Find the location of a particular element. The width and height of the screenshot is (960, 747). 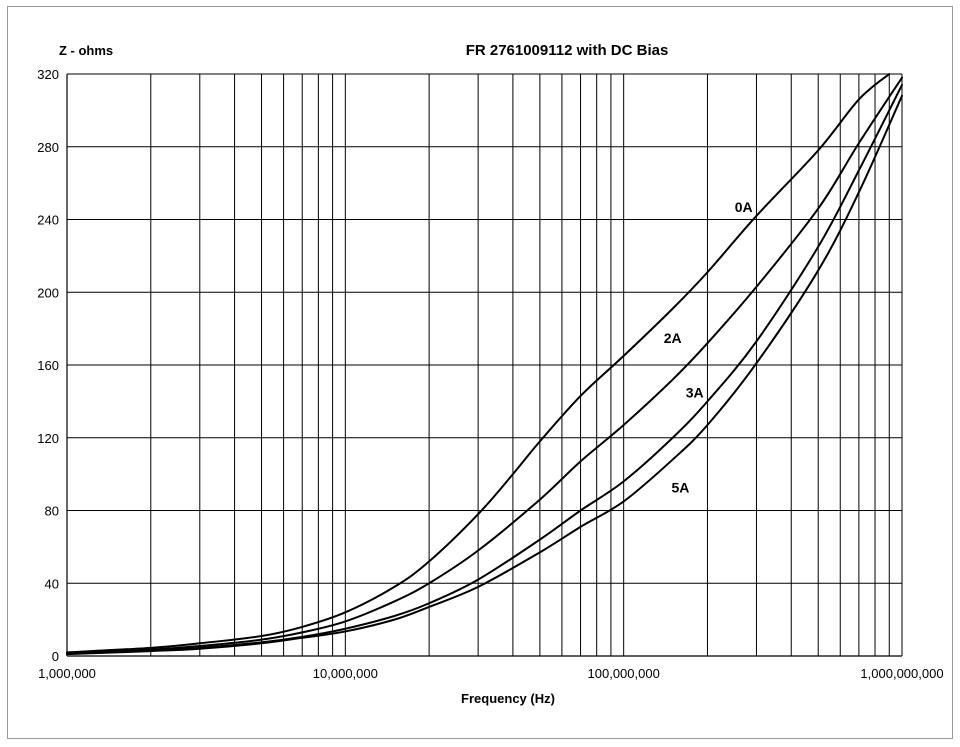

curve-label-0a: 0A is located at coordinates (744, 207).